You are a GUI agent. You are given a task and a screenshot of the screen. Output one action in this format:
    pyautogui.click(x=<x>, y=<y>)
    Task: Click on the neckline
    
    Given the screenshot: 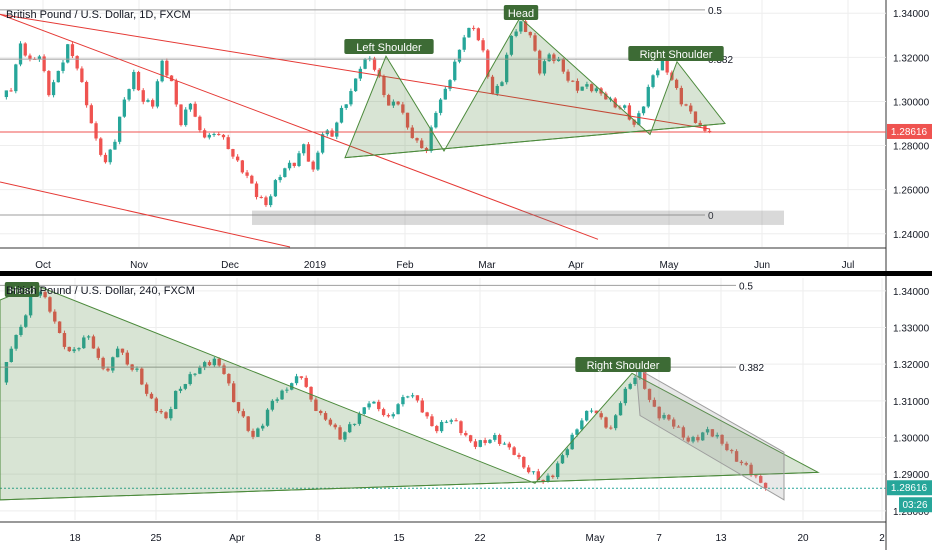 What is the action you would take?
    pyautogui.click(x=535, y=141)
    